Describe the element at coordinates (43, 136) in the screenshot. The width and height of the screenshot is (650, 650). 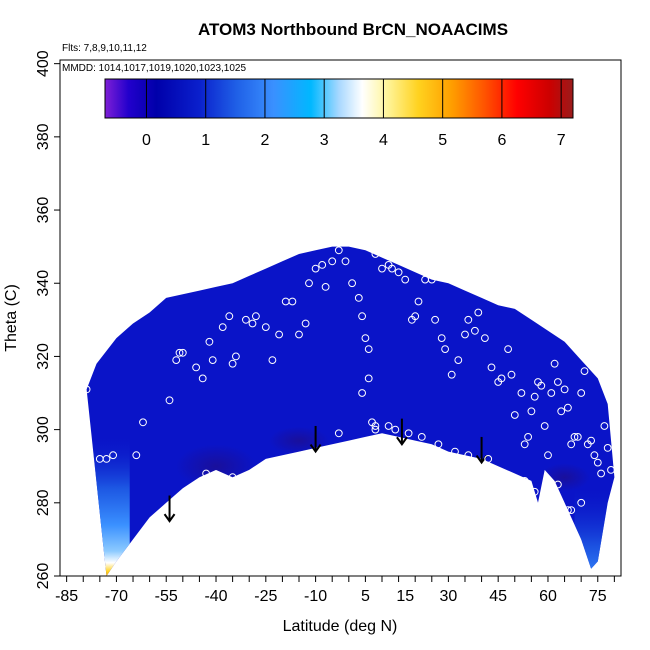
I see `y-tick-label-6: 380` at that location.